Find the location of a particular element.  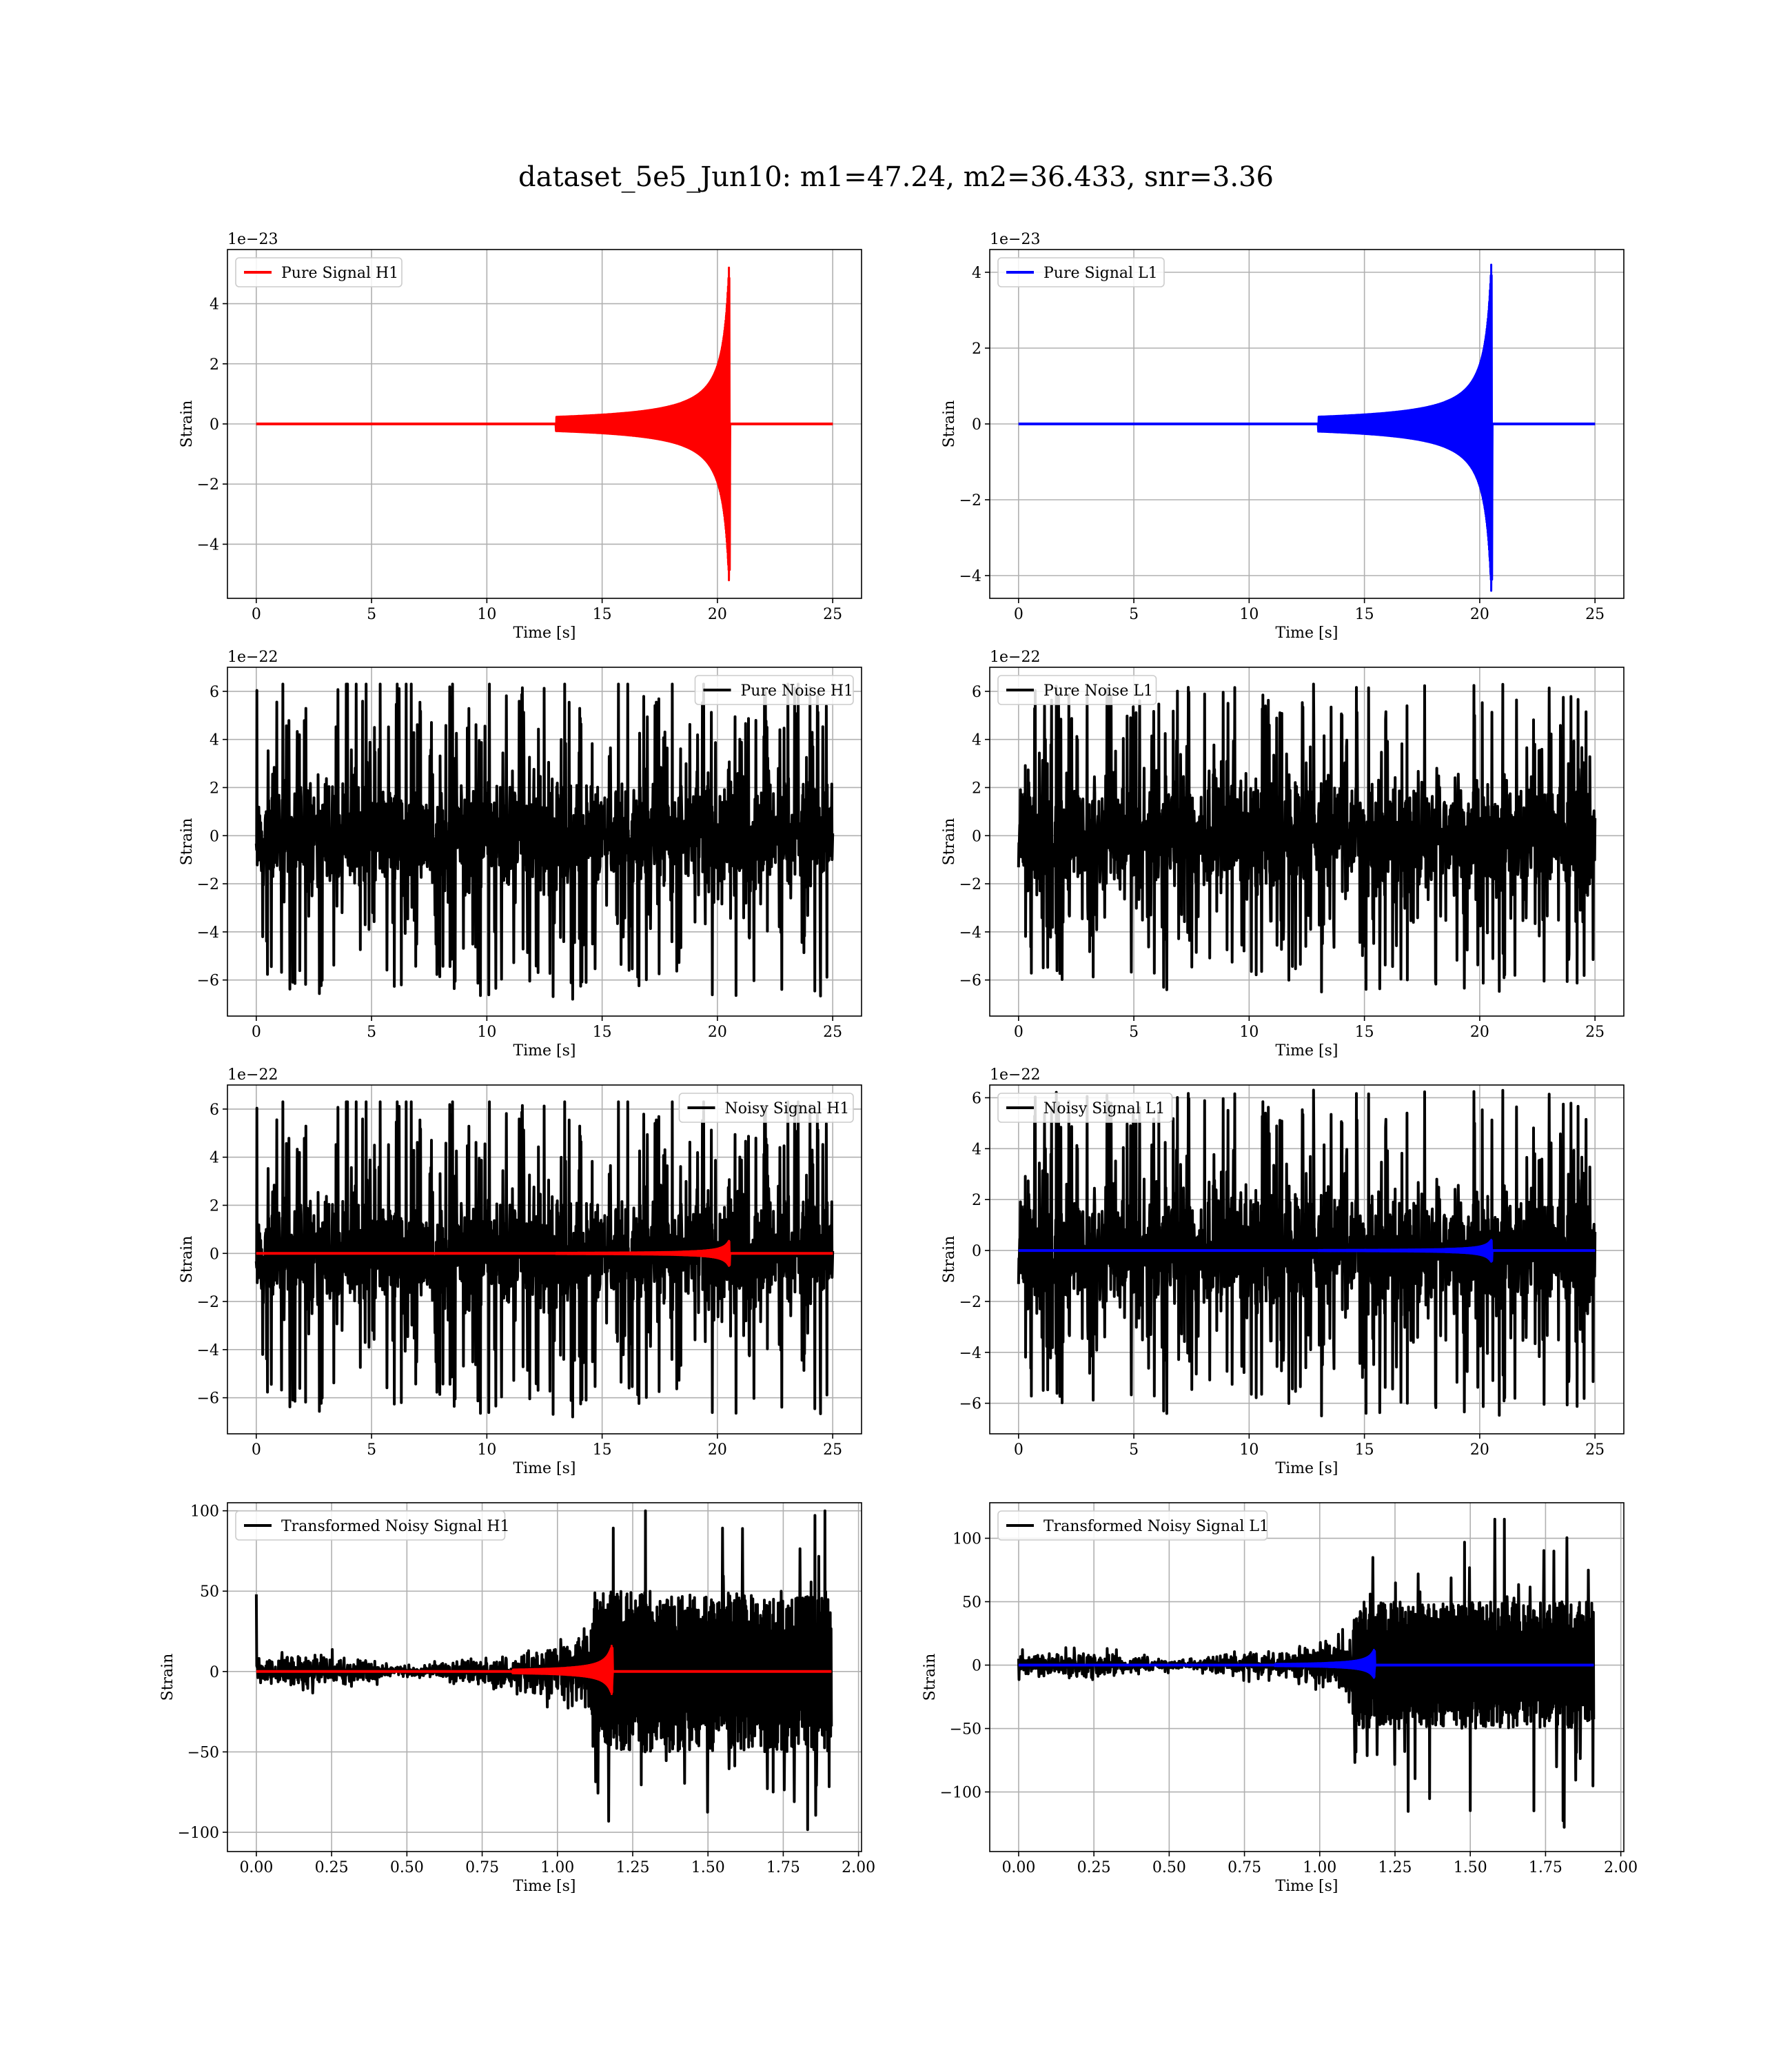

legend: Pure Noise H1 is located at coordinates (774, 690).